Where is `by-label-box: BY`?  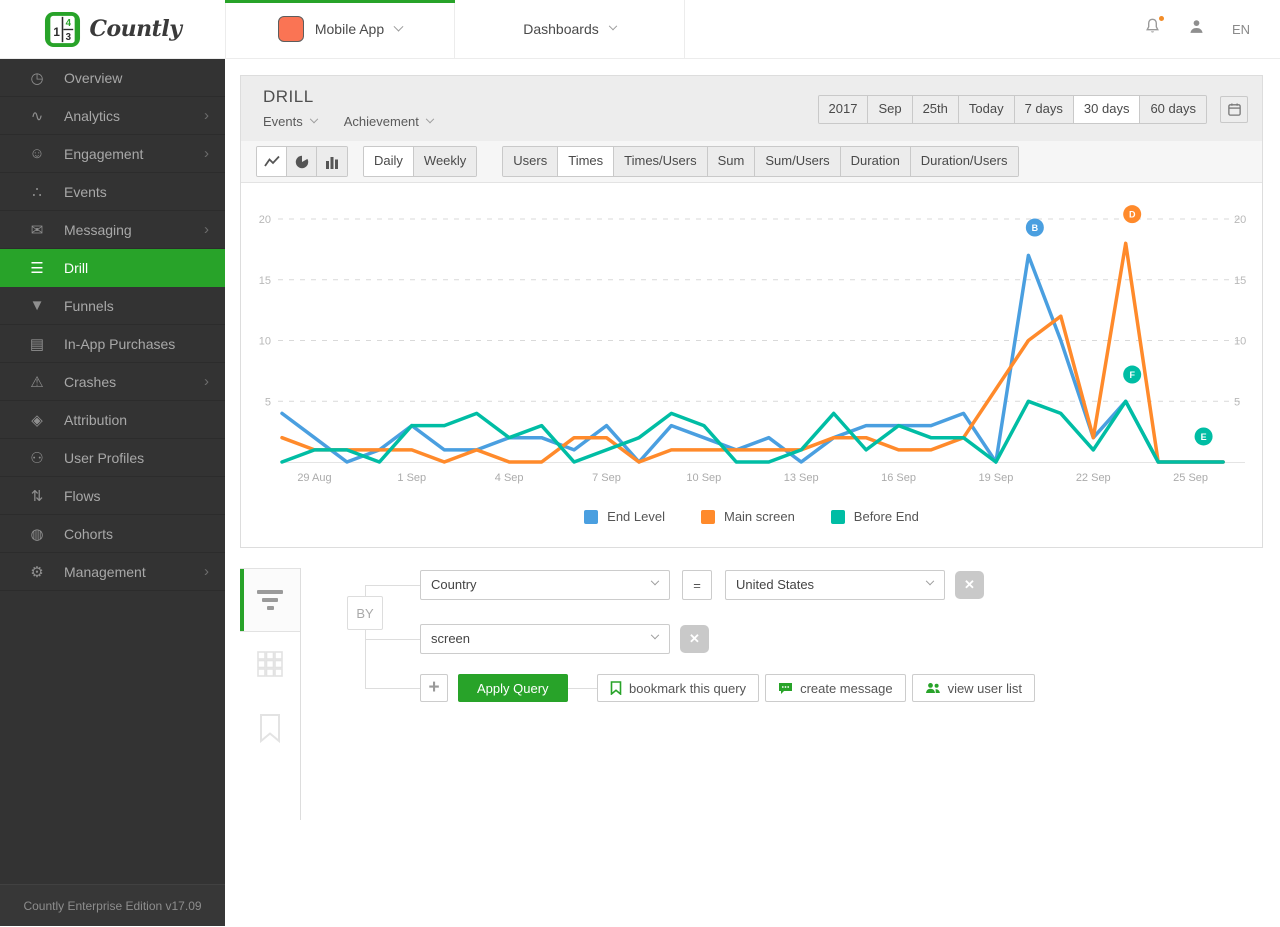 by-label-box: BY is located at coordinates (365, 613).